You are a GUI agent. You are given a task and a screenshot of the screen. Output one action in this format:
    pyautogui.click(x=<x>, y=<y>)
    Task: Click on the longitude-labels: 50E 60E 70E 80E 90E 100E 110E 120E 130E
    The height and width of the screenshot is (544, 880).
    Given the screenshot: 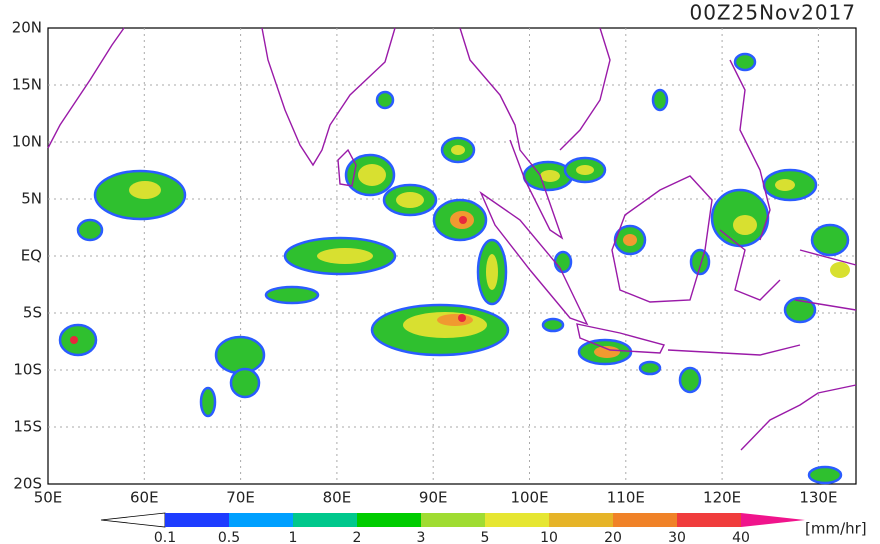 What is the action you would take?
    pyautogui.click(x=436, y=498)
    